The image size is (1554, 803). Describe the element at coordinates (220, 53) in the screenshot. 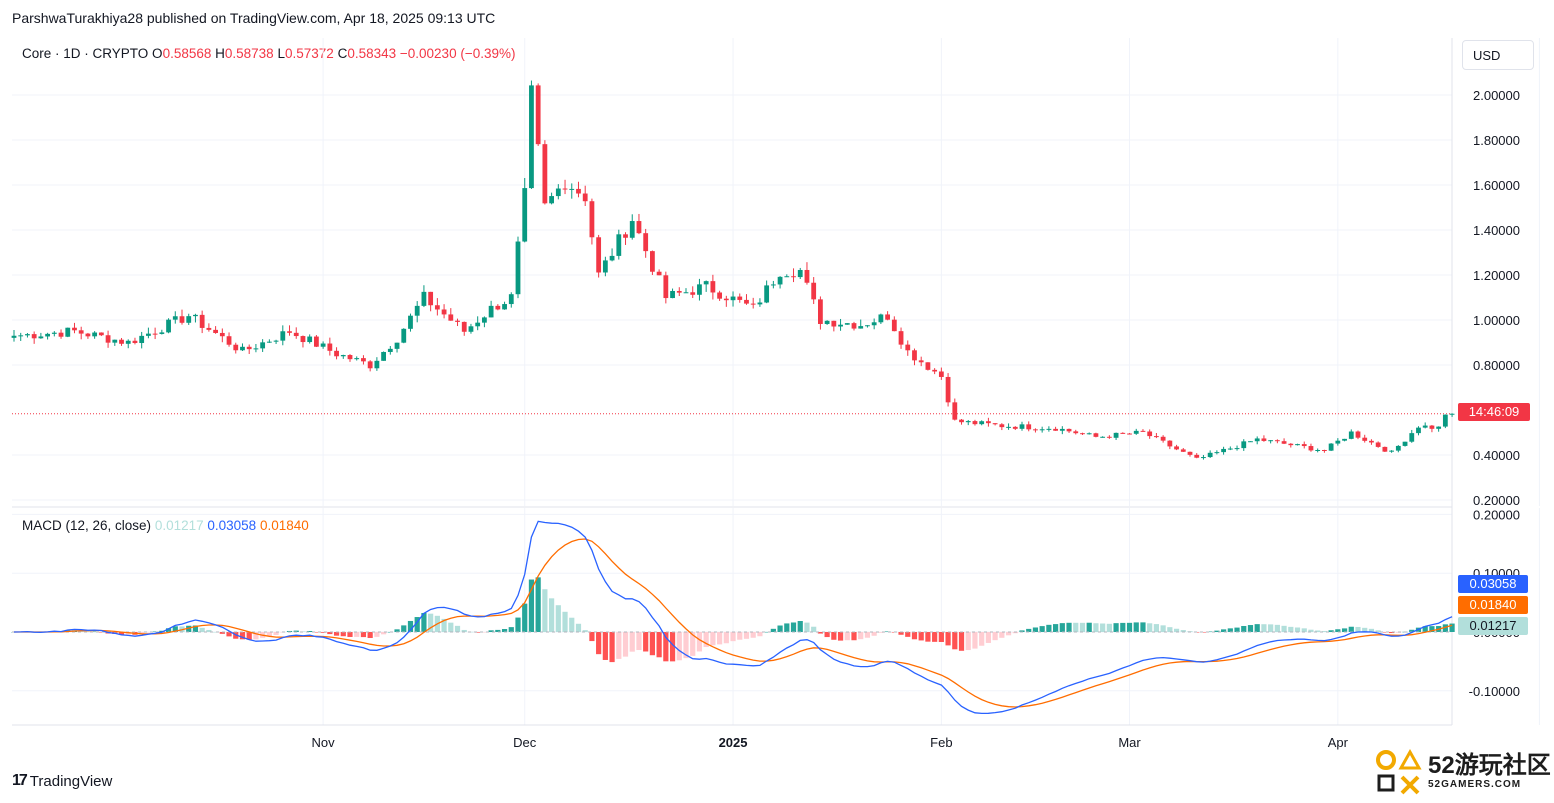

I see `legend-high-label: H` at that location.